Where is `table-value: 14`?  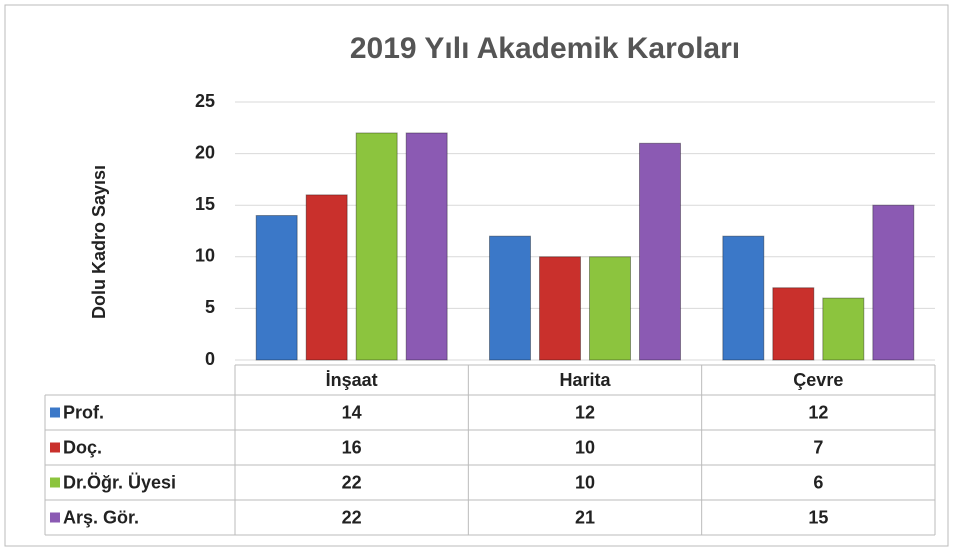
table-value: 14 is located at coordinates (352, 412).